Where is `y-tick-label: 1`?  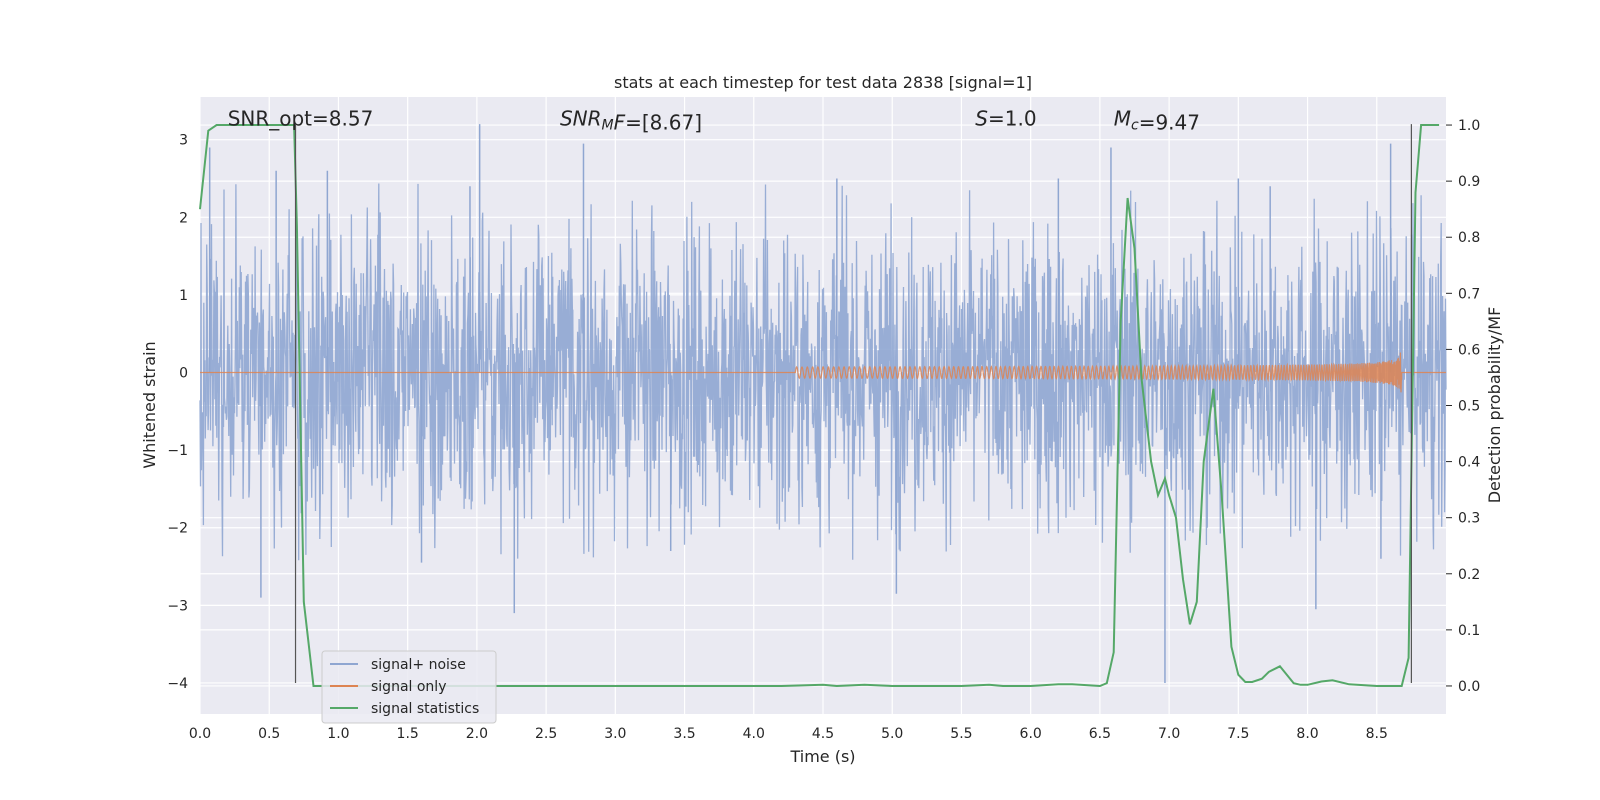 y-tick-label: 1 is located at coordinates (183, 296).